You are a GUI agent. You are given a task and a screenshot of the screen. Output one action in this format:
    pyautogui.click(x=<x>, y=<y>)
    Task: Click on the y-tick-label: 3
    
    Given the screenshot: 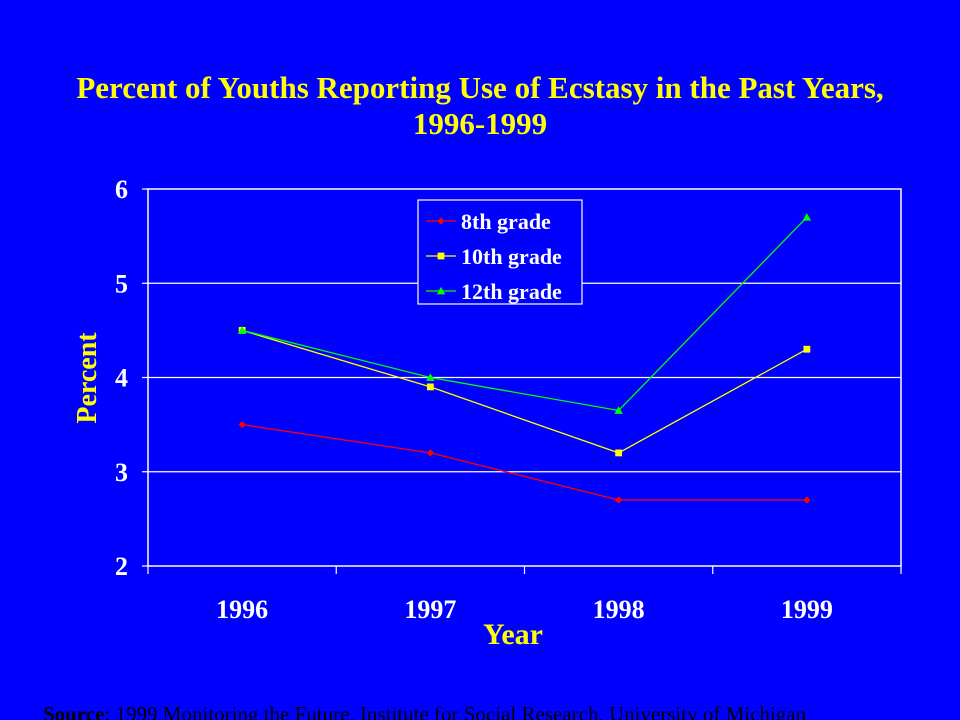 What is the action you would take?
    pyautogui.click(x=121, y=472)
    